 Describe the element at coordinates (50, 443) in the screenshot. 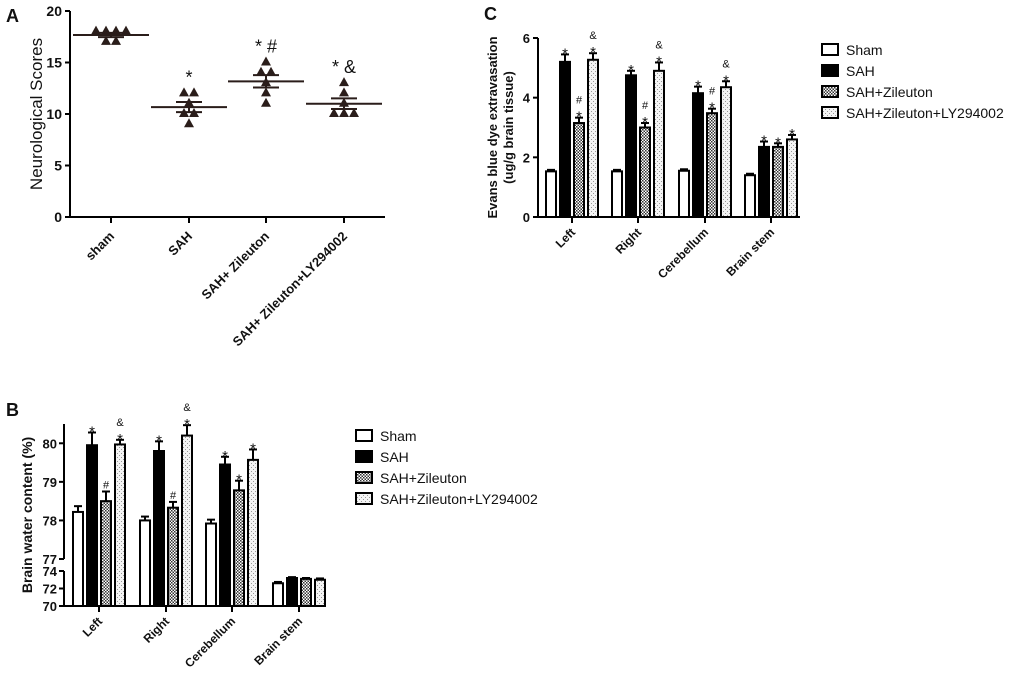

I see `y-tick-label: 80` at that location.